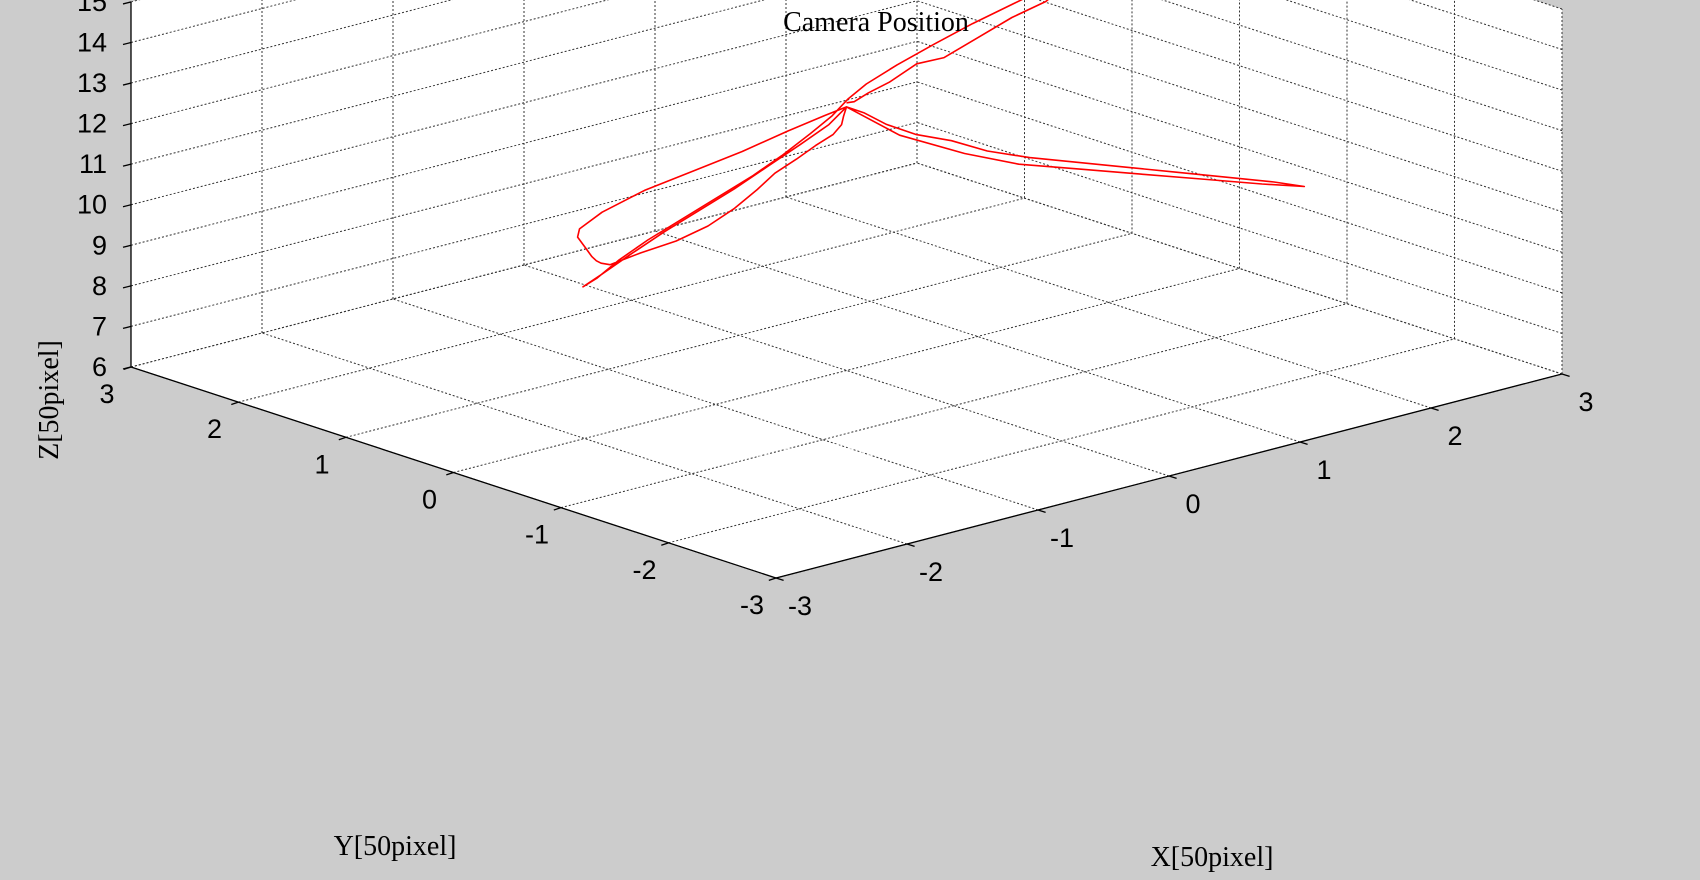 The image size is (1700, 880). Describe the element at coordinates (395, 846) in the screenshot. I see `y-axis-label: Y[50pixel]` at that location.